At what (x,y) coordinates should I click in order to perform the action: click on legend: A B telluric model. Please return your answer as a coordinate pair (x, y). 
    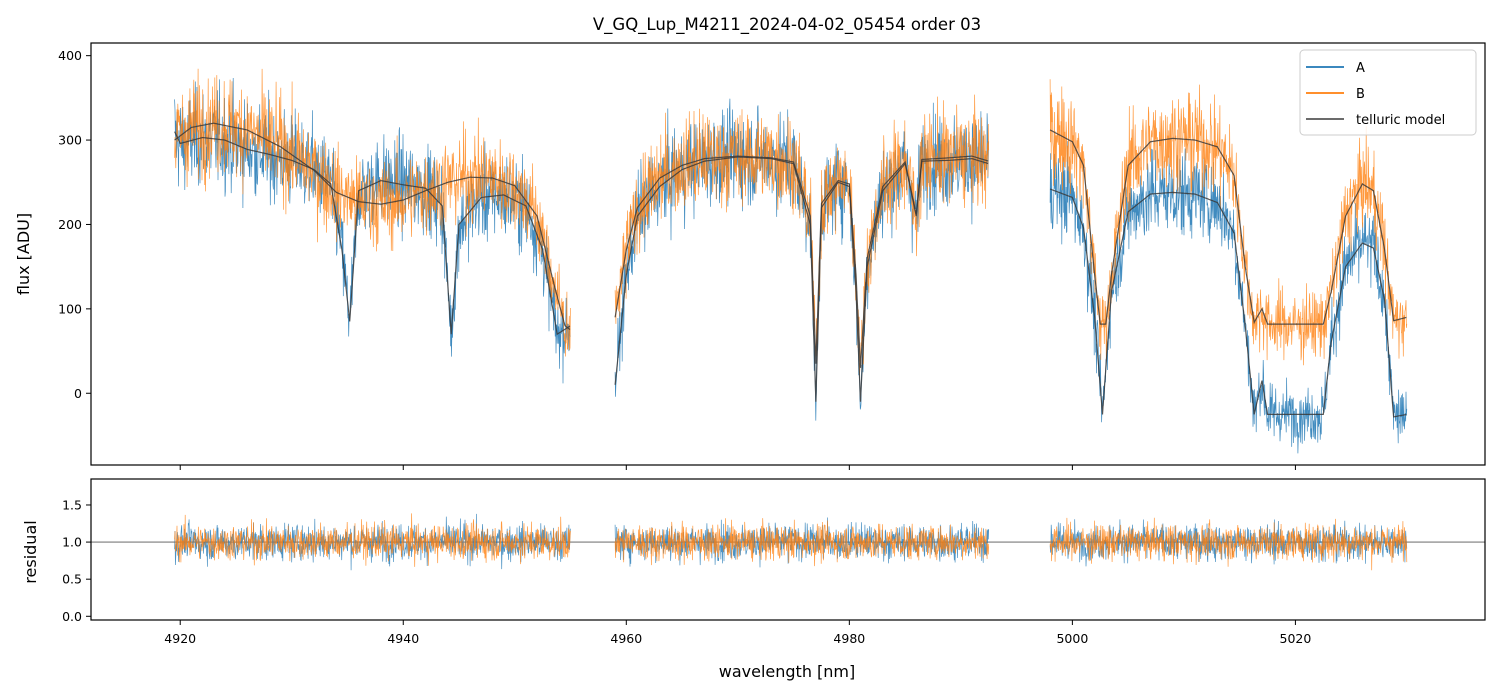
    Looking at the image, I should click on (1388, 92).